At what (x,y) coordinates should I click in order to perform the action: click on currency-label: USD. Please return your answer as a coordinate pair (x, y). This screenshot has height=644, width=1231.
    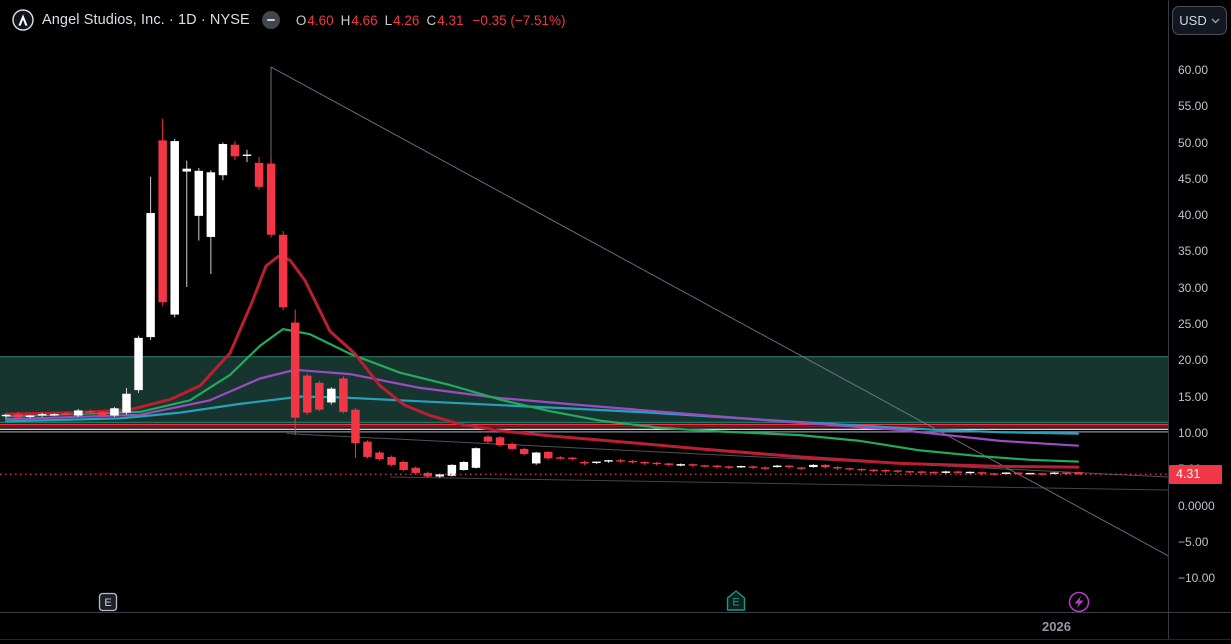
    Looking at the image, I should click on (1193, 20).